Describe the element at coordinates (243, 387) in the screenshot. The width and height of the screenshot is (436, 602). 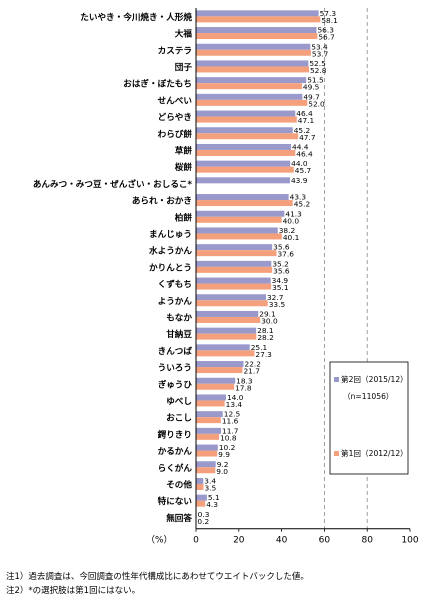
I see `value-label-series-1: 17.8` at that location.